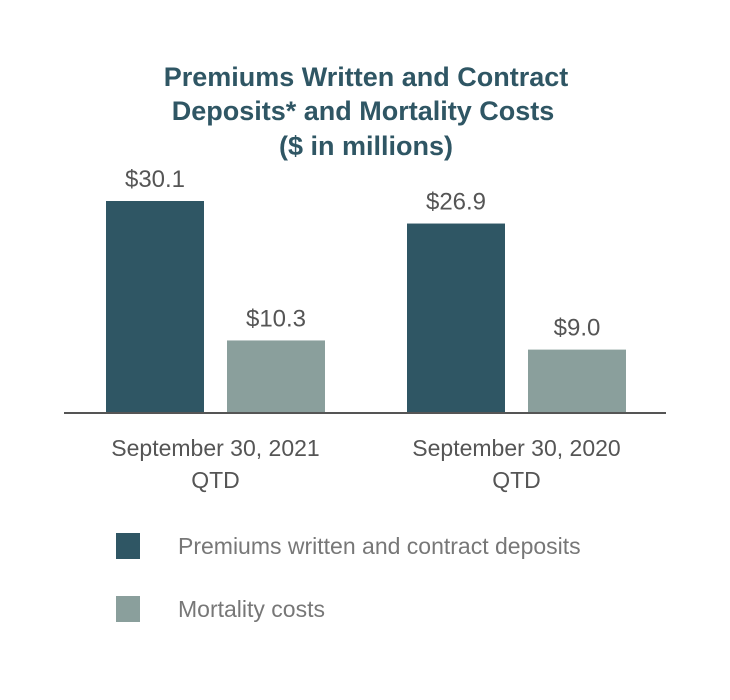  Describe the element at coordinates (276, 318) in the screenshot. I see `data-label-mortality-1: $10.3` at that location.